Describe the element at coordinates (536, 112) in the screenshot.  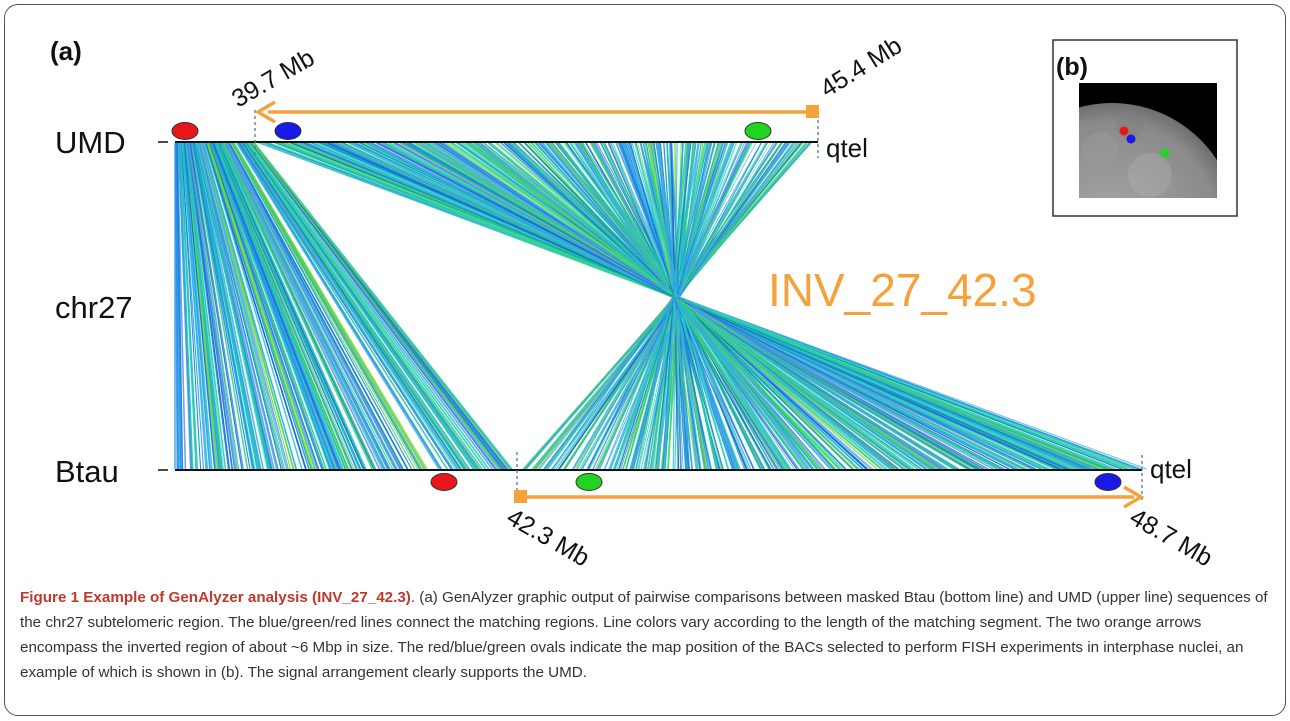
I see `umd-inversion-arrow` at that location.